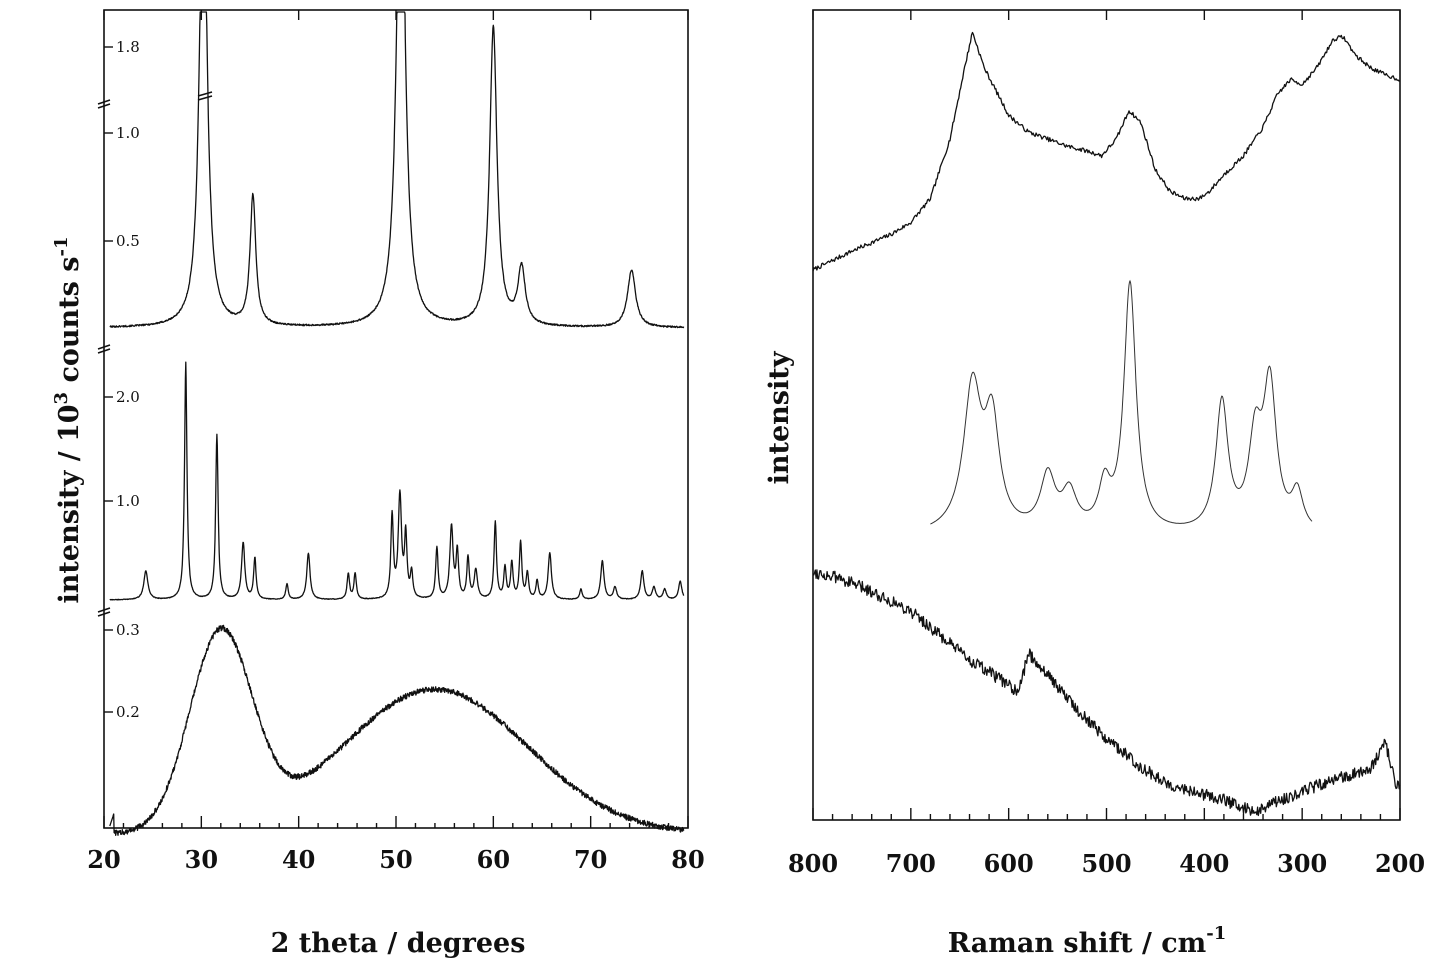 The image size is (1434, 980). What do you see at coordinates (1107, 693) in the screenshot?
I see `right-series-bottom-line` at bounding box center [1107, 693].